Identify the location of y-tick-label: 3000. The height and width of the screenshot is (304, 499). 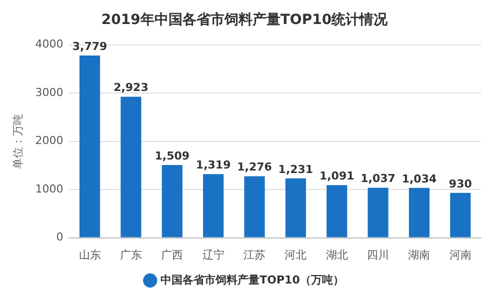
(49, 92).